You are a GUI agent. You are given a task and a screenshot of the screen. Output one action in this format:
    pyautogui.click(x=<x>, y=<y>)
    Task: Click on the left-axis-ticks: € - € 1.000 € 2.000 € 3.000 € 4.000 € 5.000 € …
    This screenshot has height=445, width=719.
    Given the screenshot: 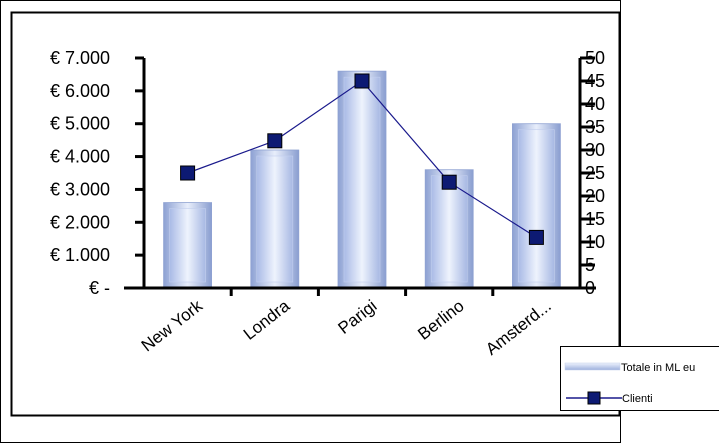 What is the action you would take?
    pyautogui.click(x=97, y=173)
    